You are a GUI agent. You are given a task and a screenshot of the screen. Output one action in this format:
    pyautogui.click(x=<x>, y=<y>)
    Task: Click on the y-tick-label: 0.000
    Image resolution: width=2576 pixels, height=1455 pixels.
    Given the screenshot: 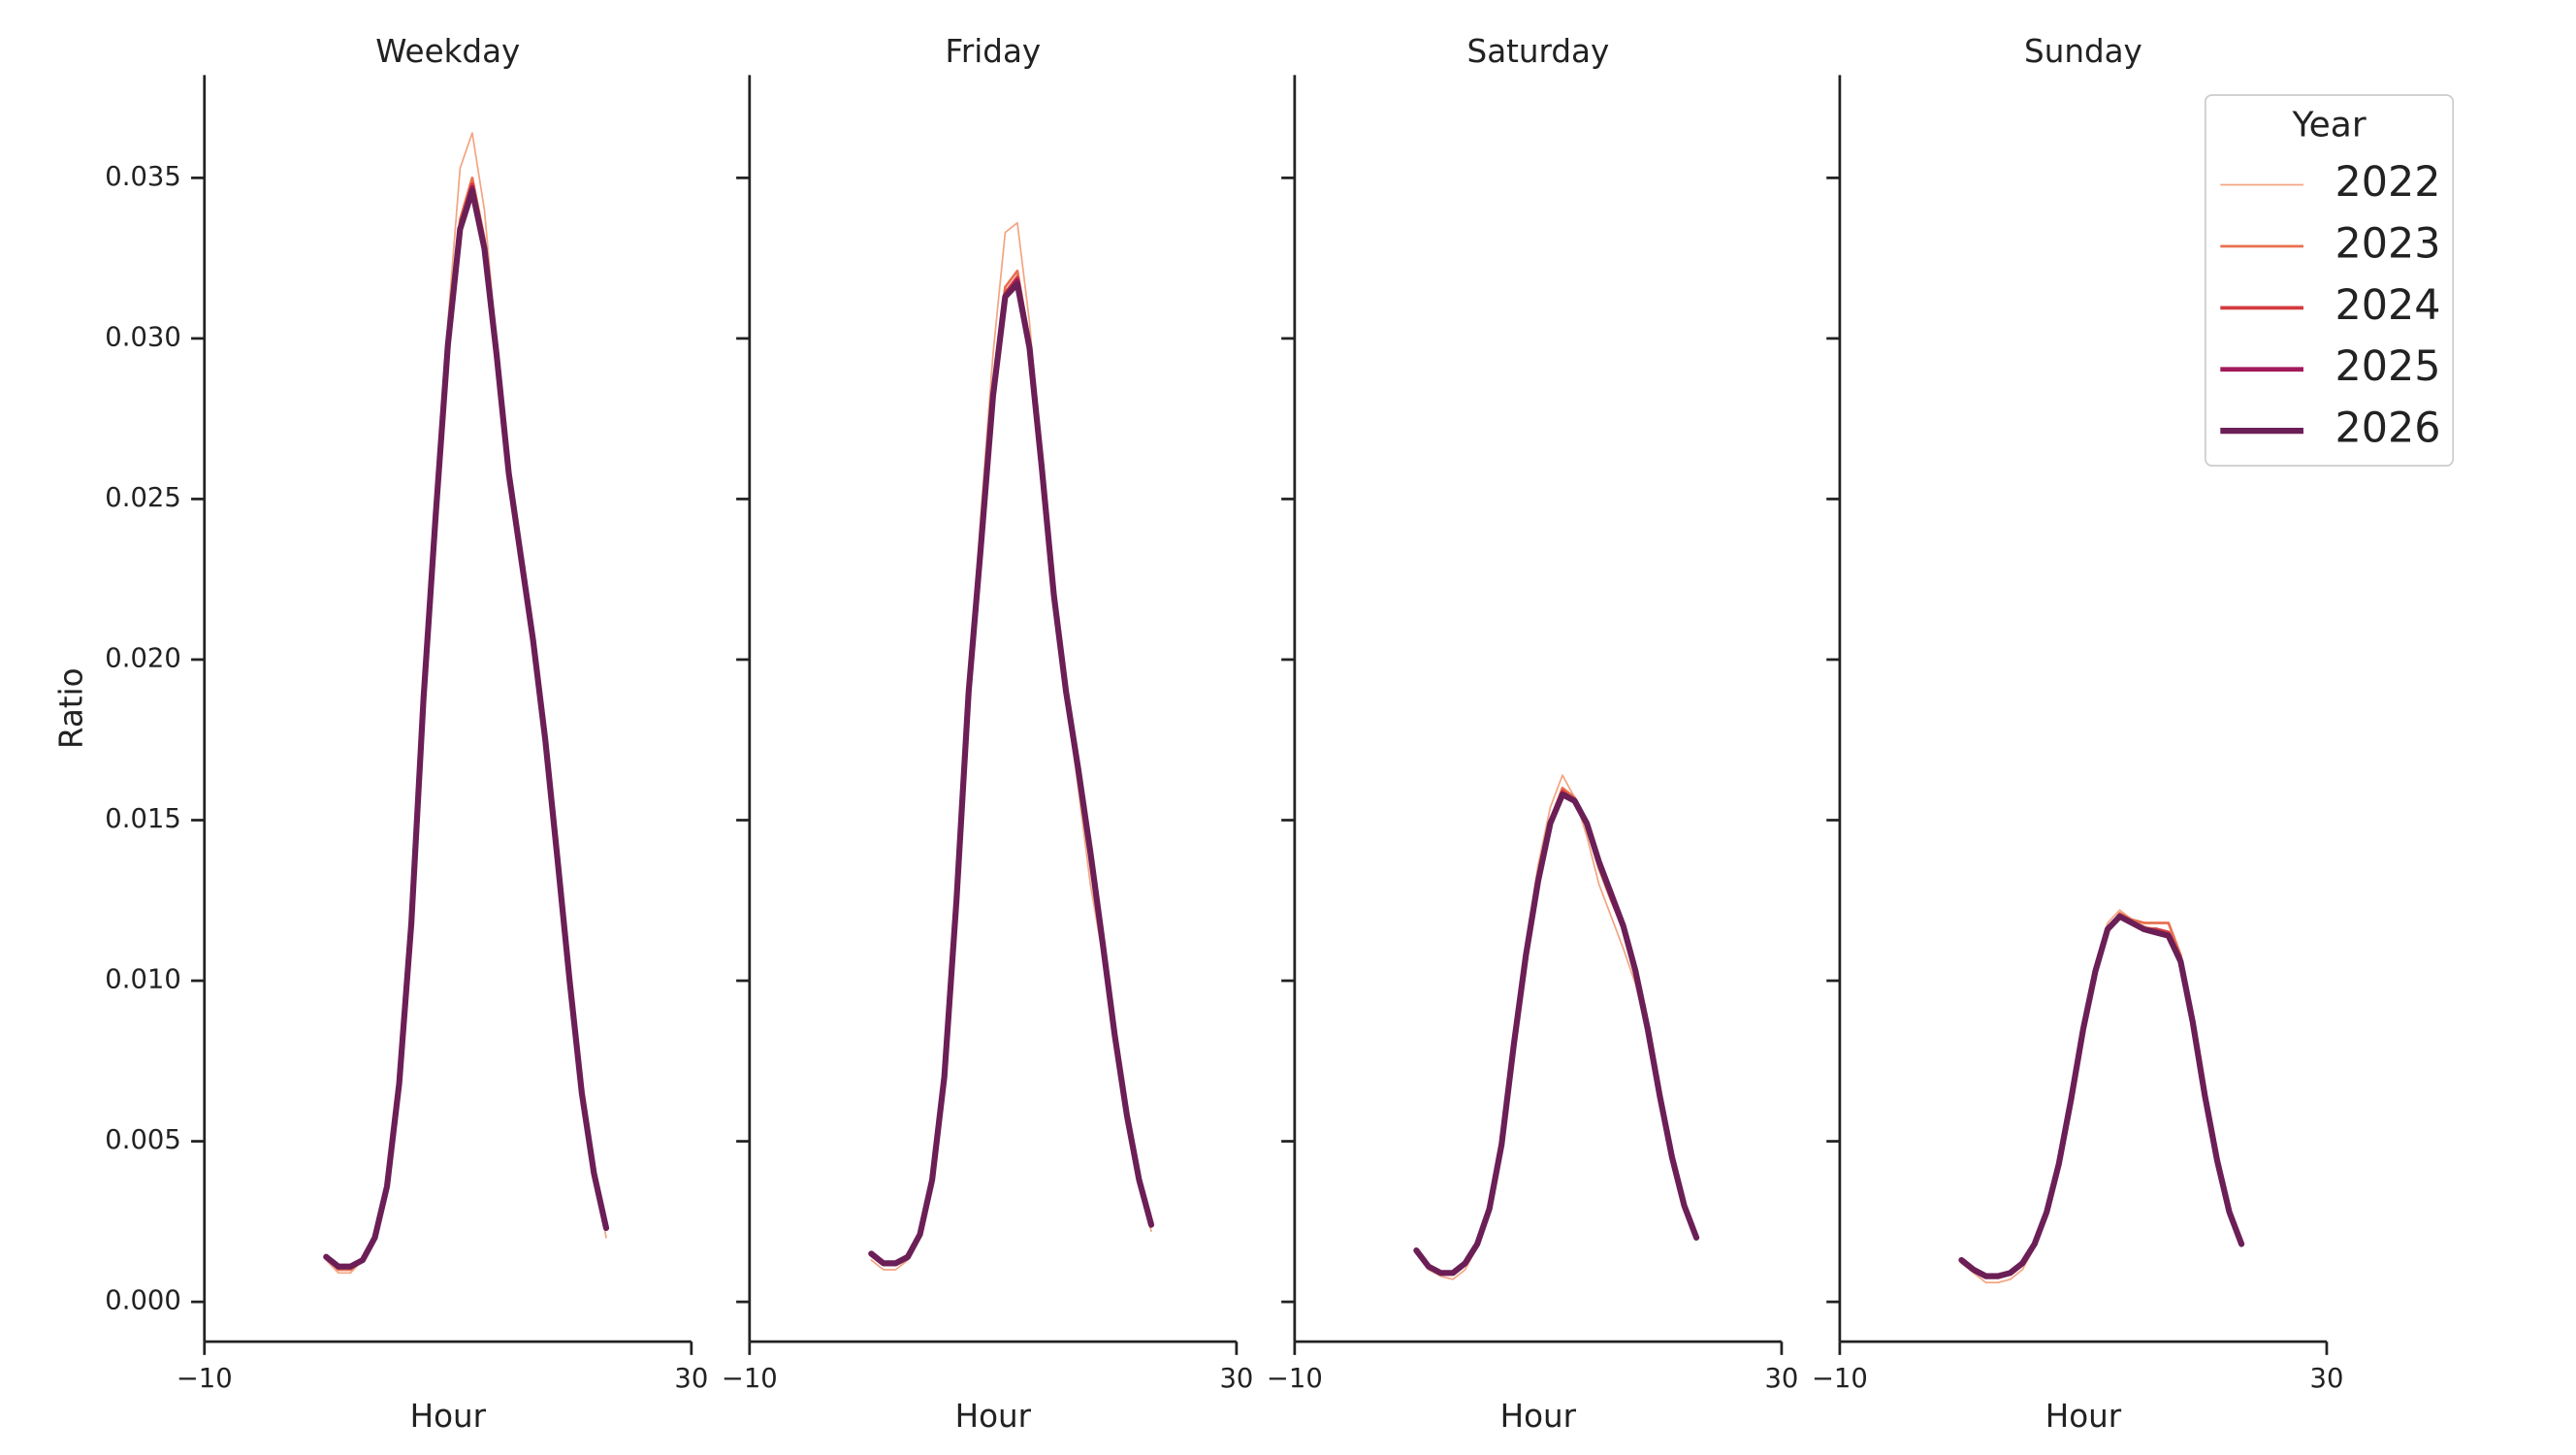 What is the action you would take?
    pyautogui.click(x=142, y=1301)
    